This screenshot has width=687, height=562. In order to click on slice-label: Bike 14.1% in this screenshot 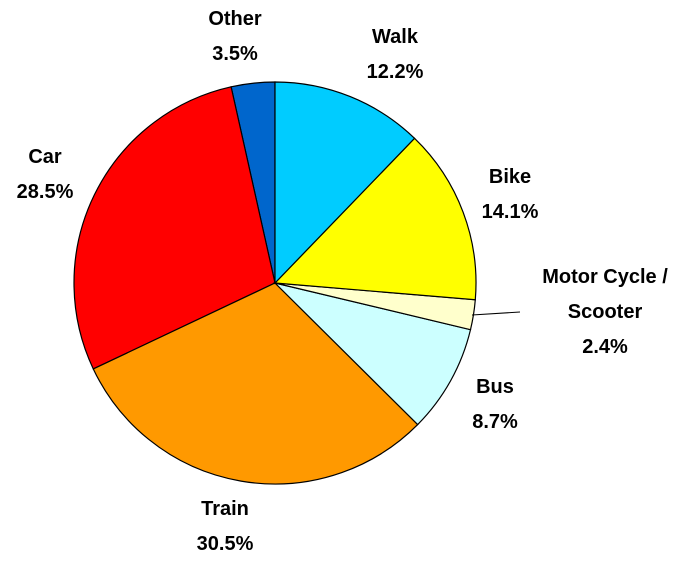, I will do `click(510, 195)`.